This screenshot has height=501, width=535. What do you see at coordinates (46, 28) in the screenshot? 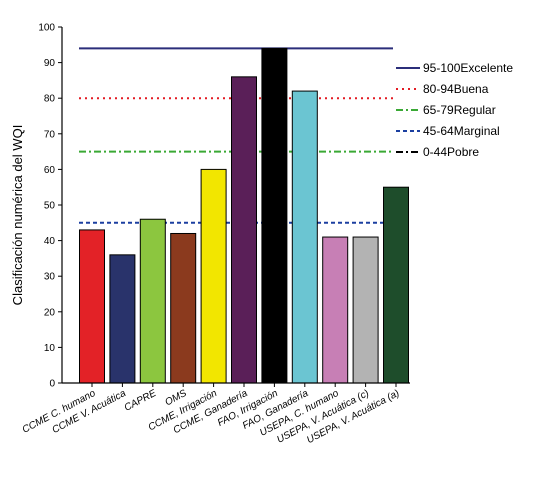
I see `y-tick-label: 100` at bounding box center [46, 28].